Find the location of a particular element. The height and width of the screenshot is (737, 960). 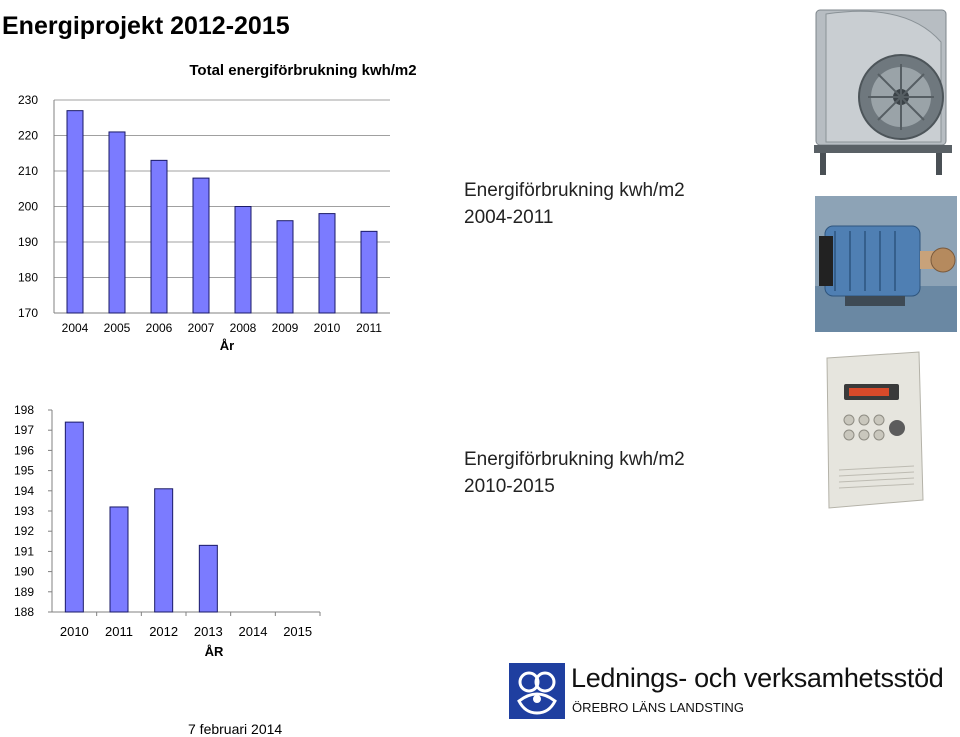

y-tick-label: 196 is located at coordinates (24, 450).